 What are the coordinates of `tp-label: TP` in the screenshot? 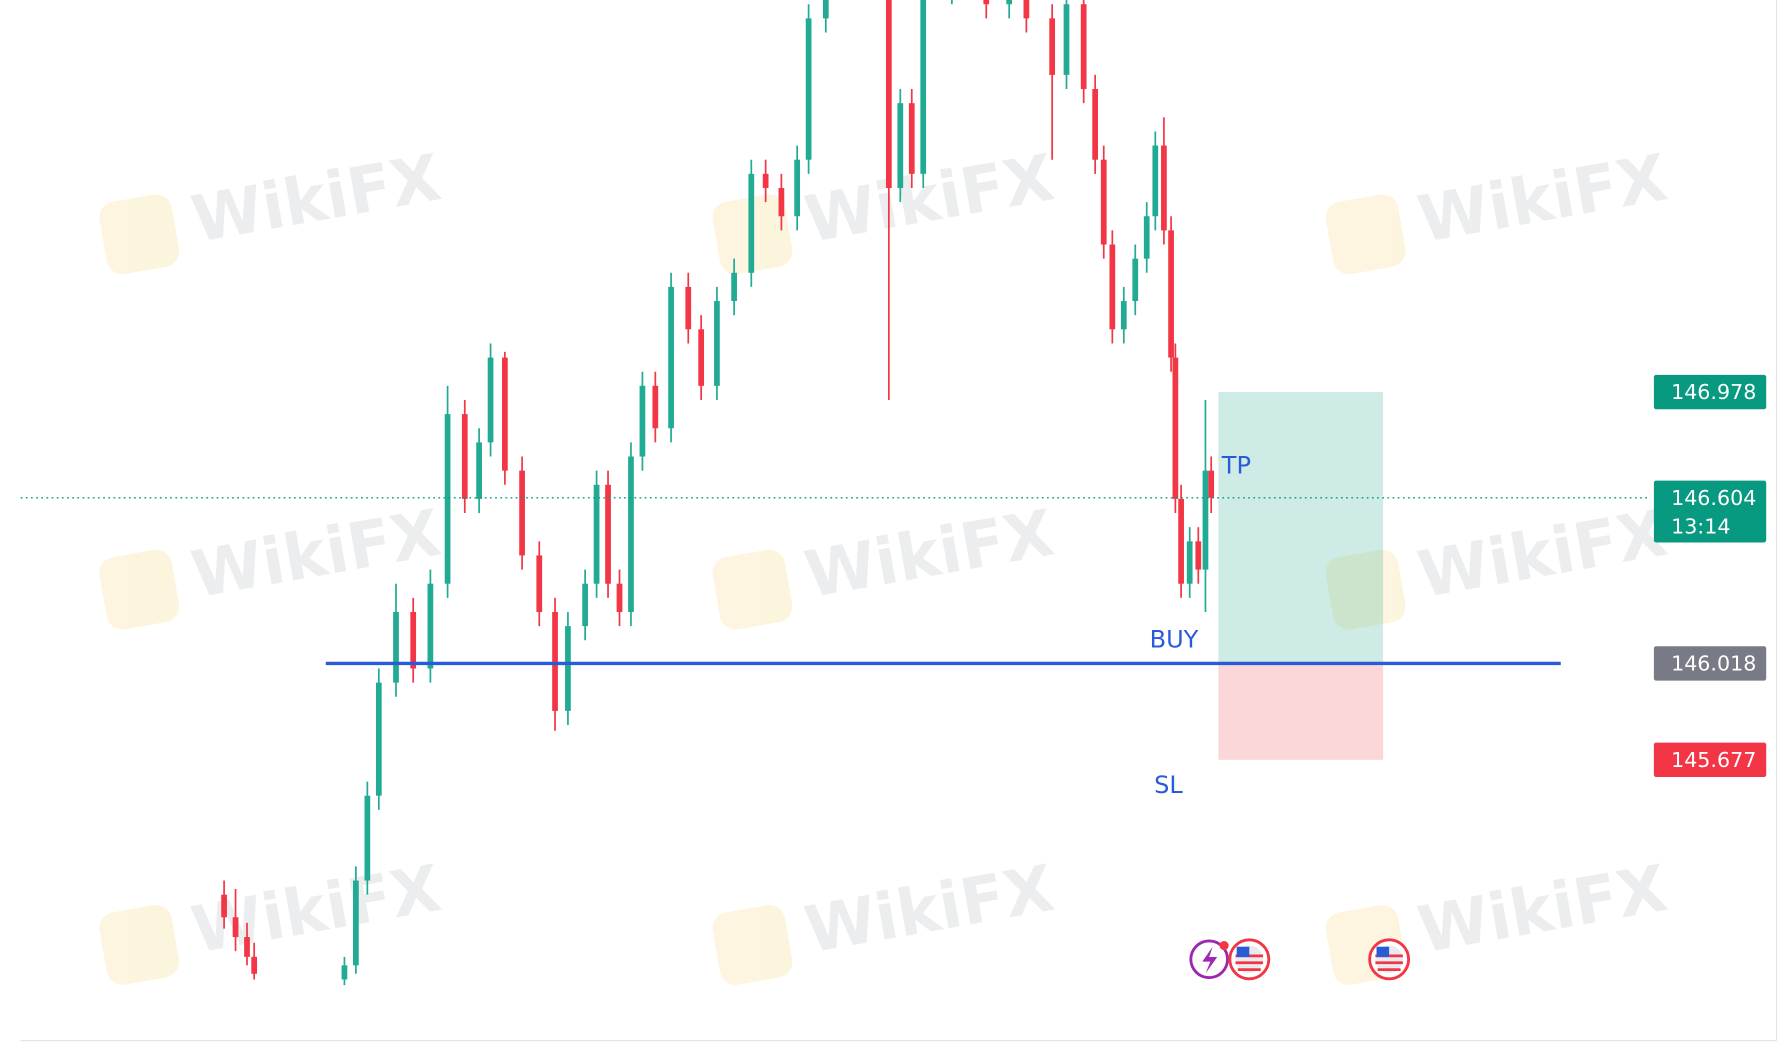 It's located at (1236, 466).